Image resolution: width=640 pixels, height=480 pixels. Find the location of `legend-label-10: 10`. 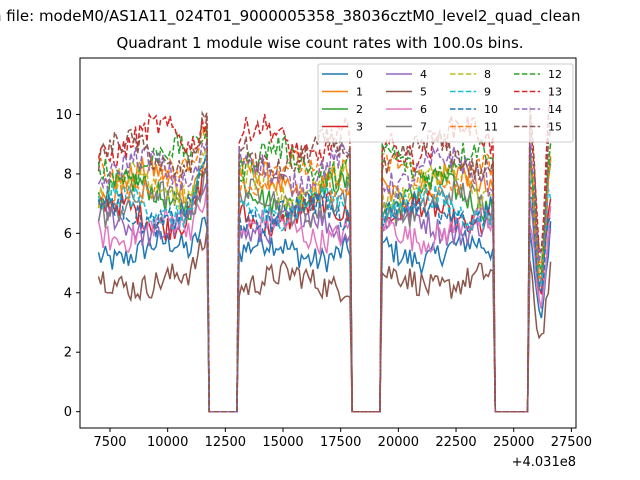

legend-label-10: 10 is located at coordinates (491, 109).